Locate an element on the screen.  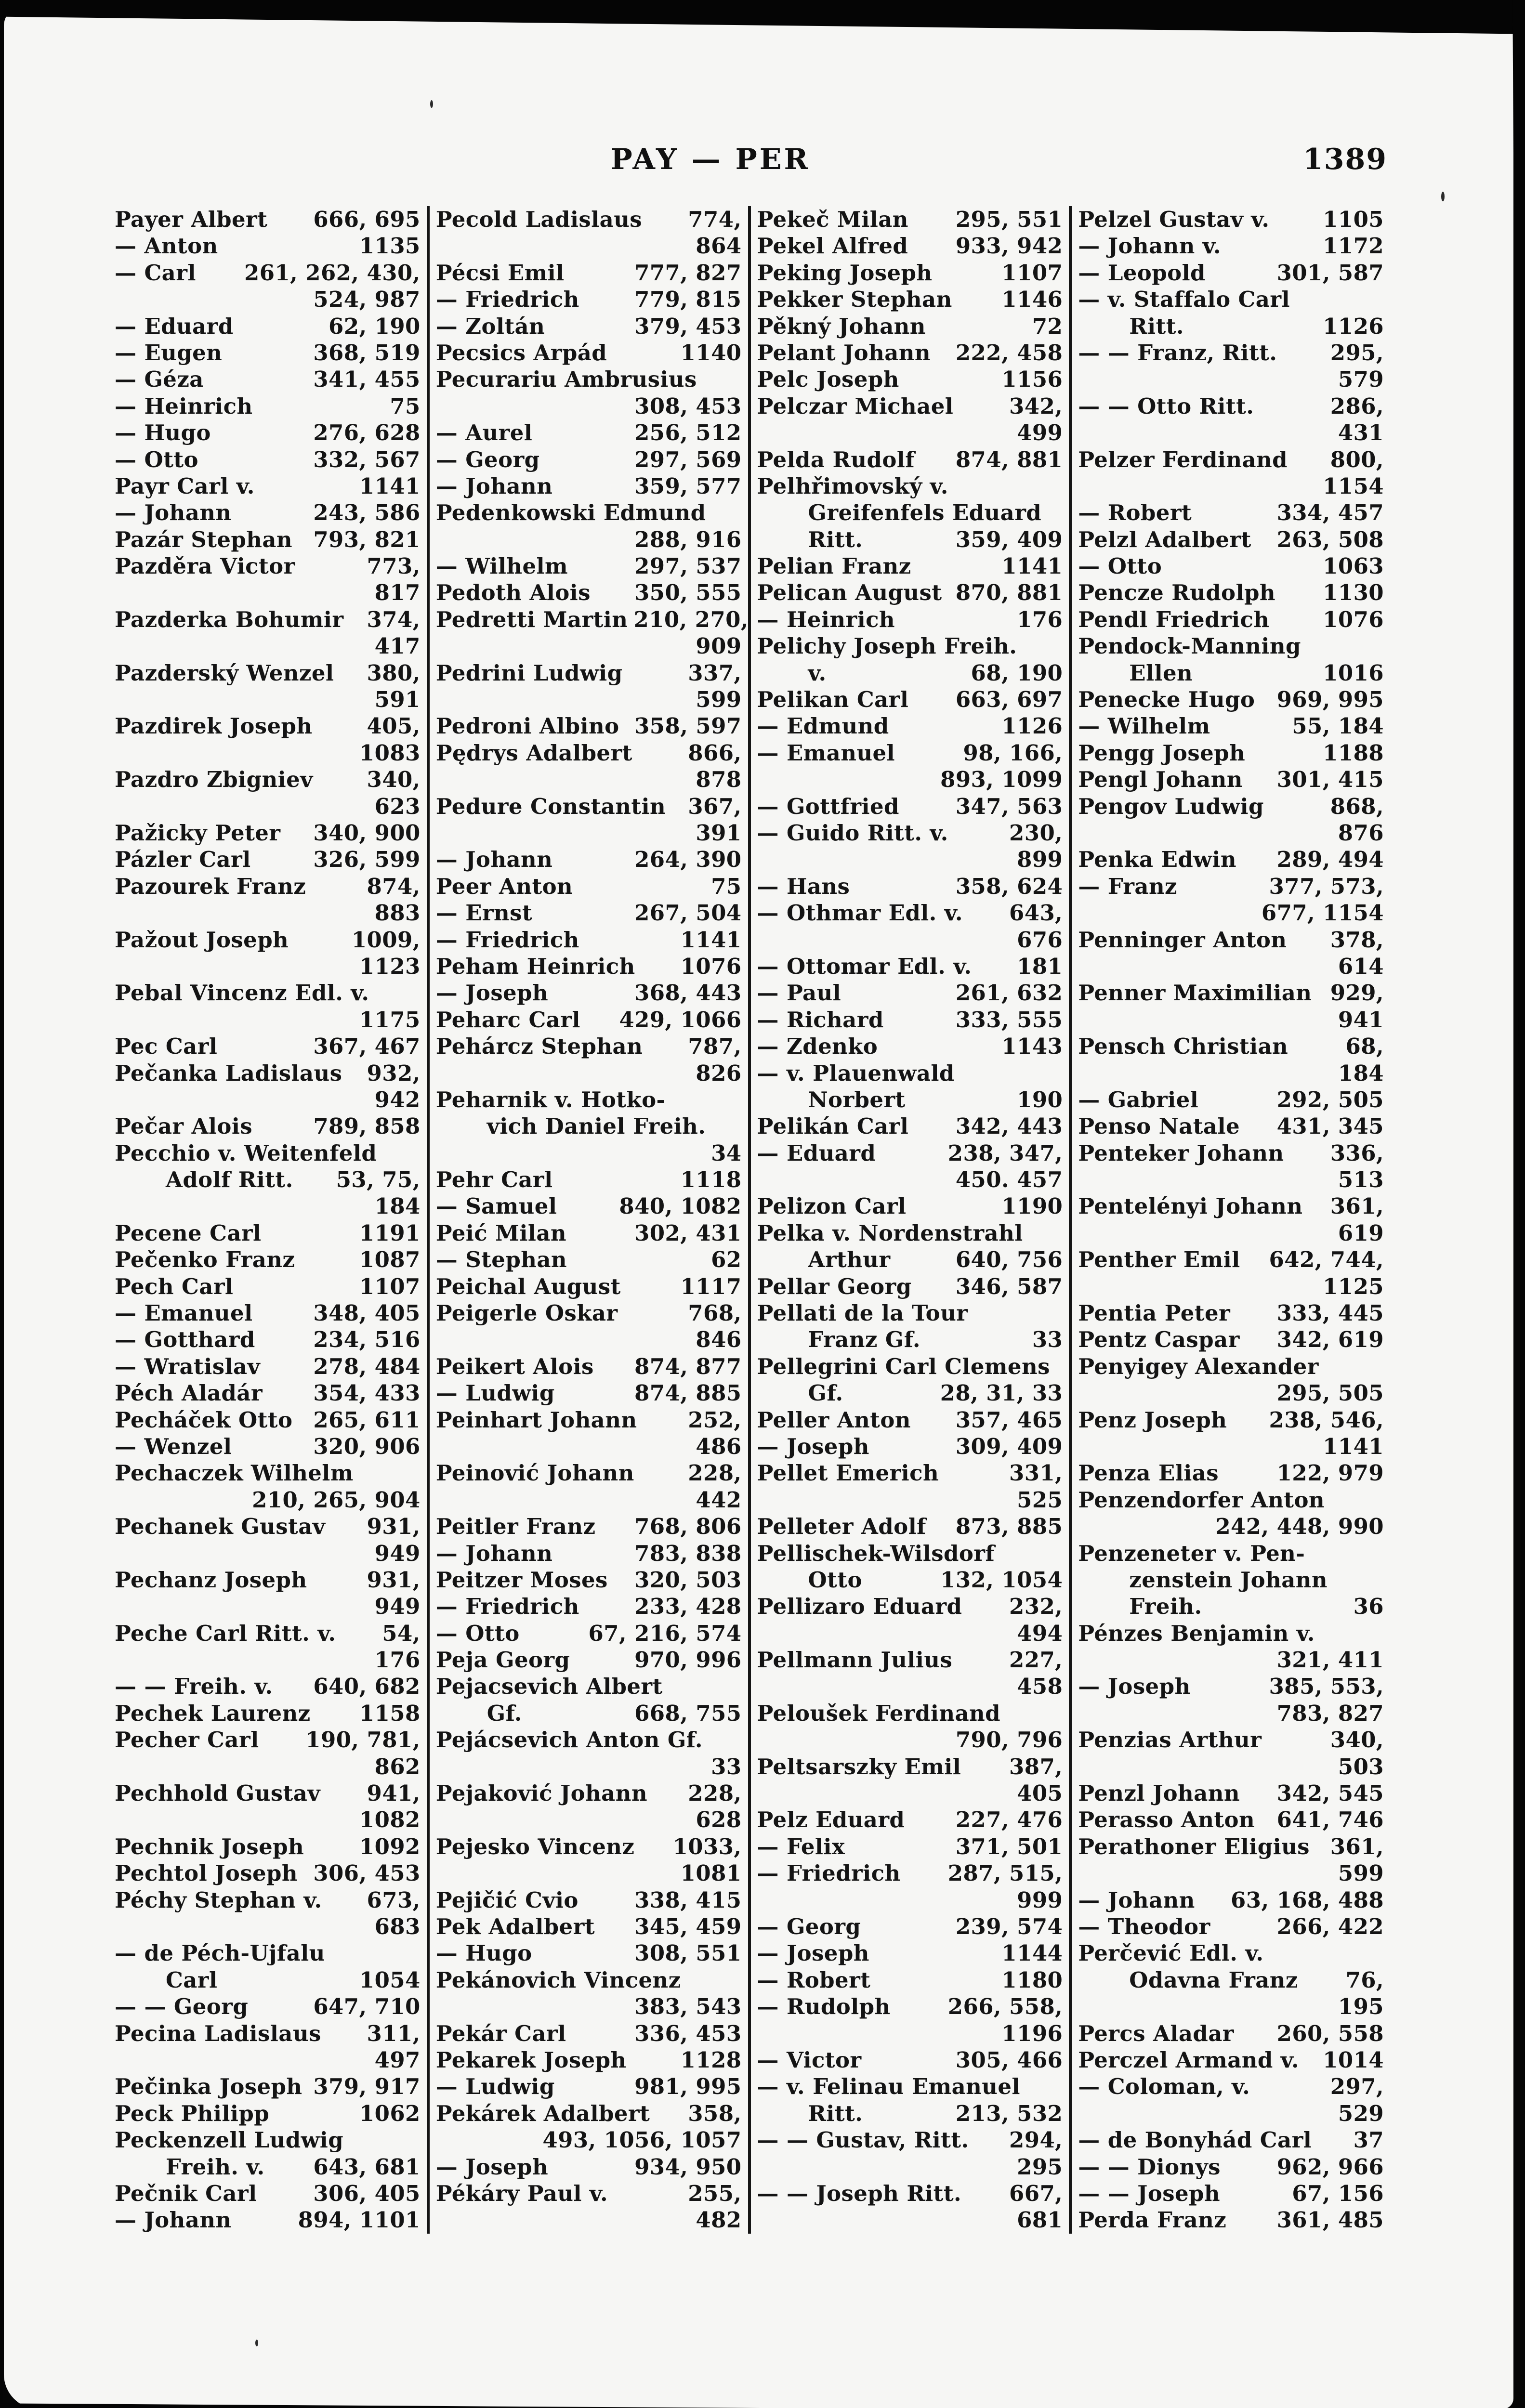
entry-pages: 371, 501 is located at coordinates (1009, 1846).